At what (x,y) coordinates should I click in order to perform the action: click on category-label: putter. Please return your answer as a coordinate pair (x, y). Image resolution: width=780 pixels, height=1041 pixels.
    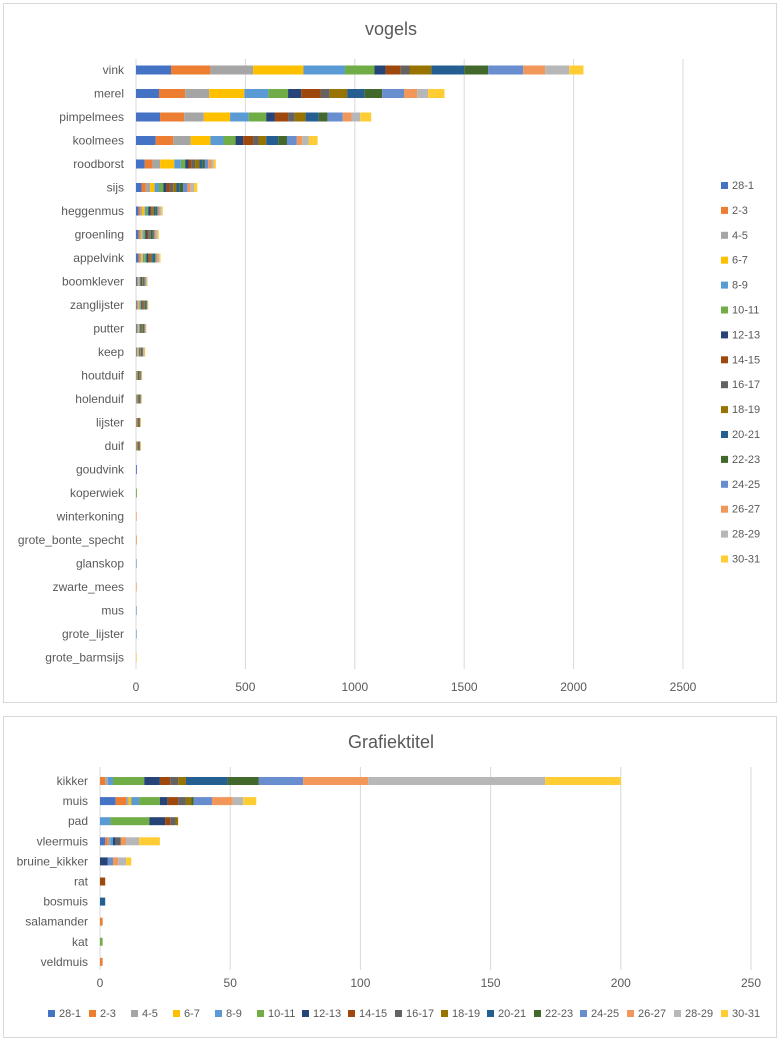
    Looking at the image, I should click on (108, 329).